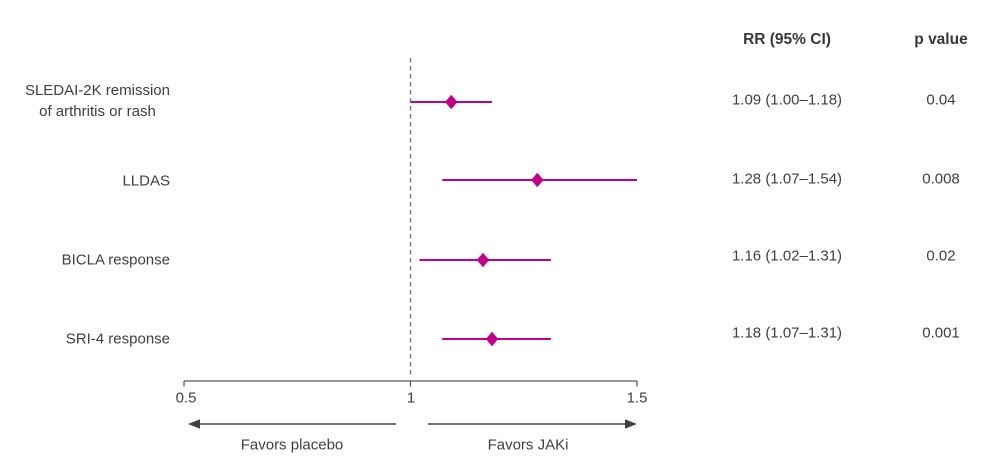 This screenshot has height=468, width=1000. I want to click on rr-value: 1.28 (1.07–1.54), so click(787, 179).